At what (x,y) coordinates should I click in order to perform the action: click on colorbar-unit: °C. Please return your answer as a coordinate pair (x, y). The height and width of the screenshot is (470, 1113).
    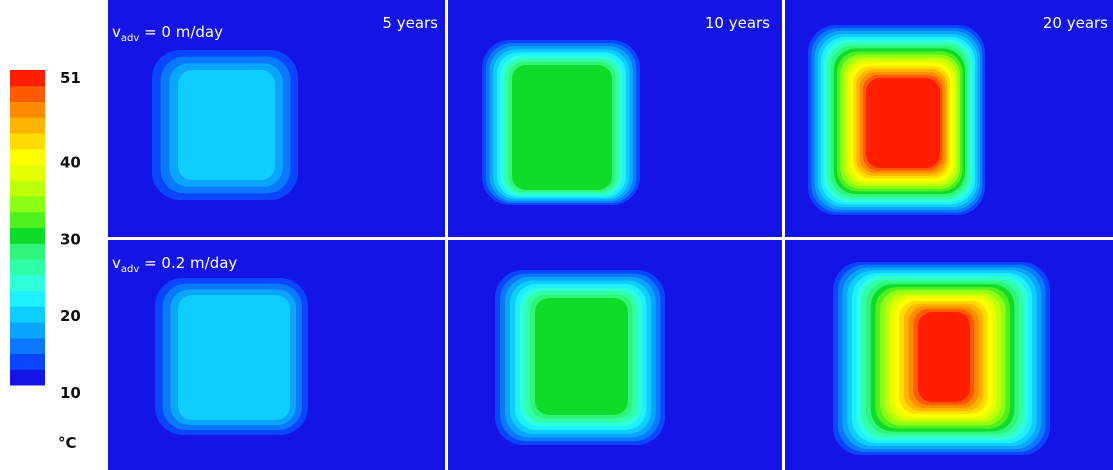
    Looking at the image, I should click on (67, 443).